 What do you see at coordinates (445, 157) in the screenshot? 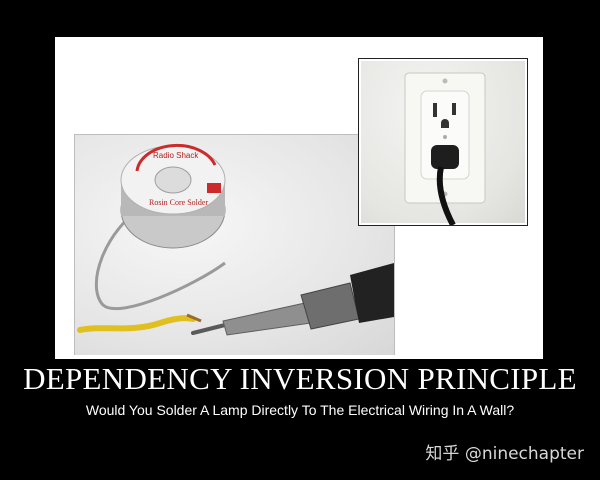
I see `plug` at bounding box center [445, 157].